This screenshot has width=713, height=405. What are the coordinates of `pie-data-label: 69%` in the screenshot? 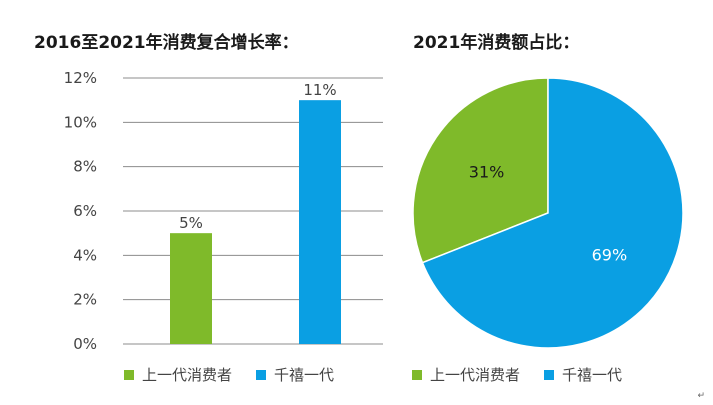 It's located at (610, 255).